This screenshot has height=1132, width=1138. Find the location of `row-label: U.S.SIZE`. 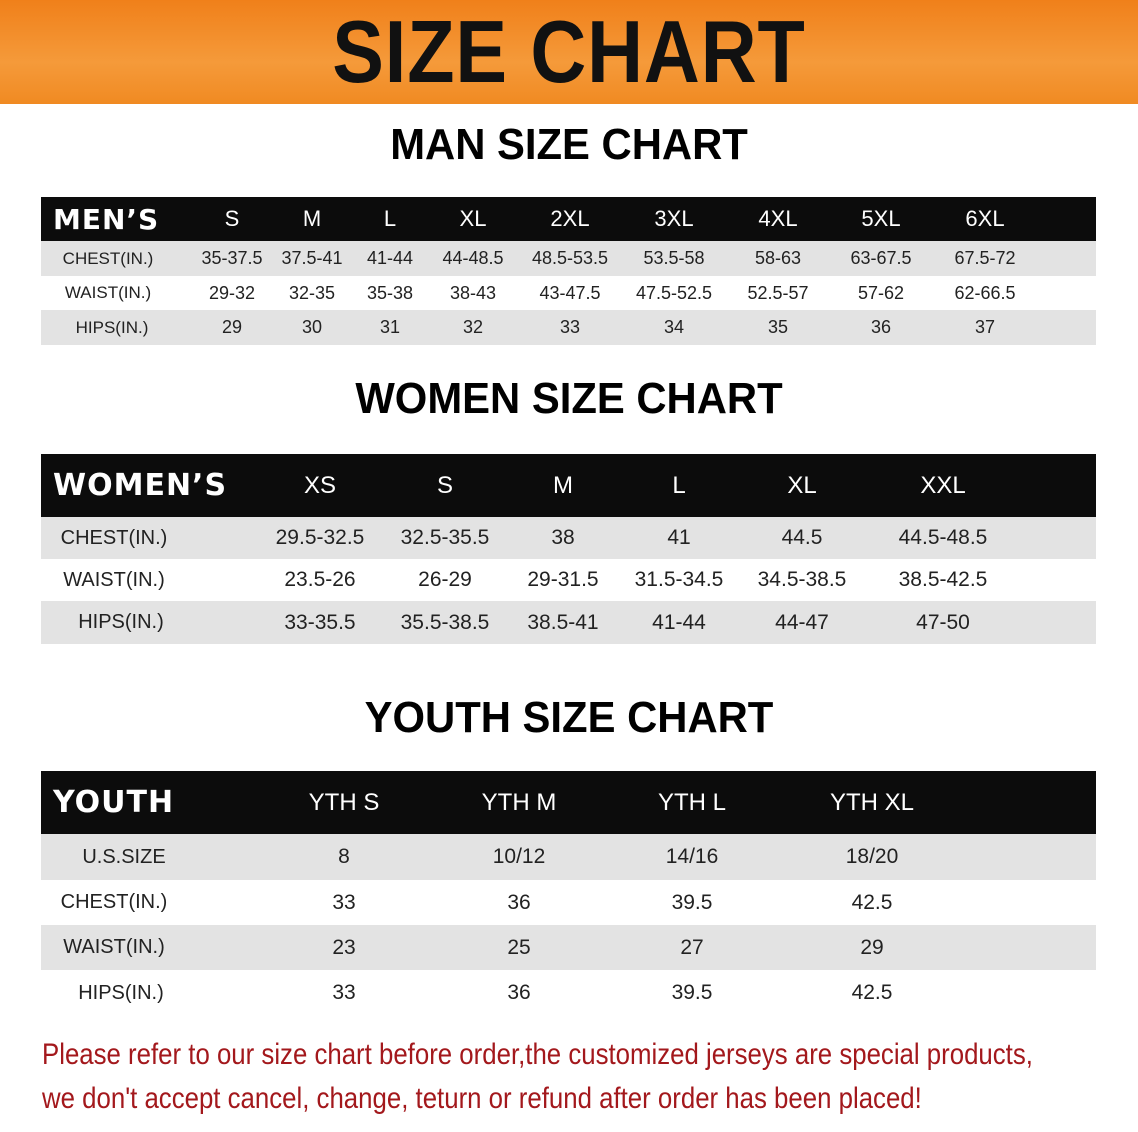

row-label: U.S.SIZE is located at coordinates (124, 856).